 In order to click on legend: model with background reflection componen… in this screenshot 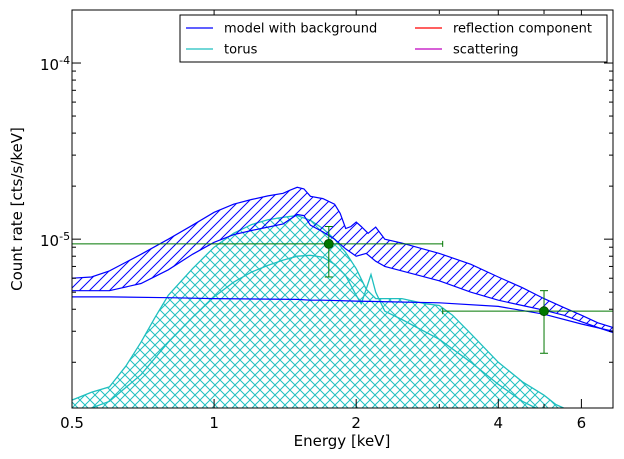, I will do `click(393, 38)`.